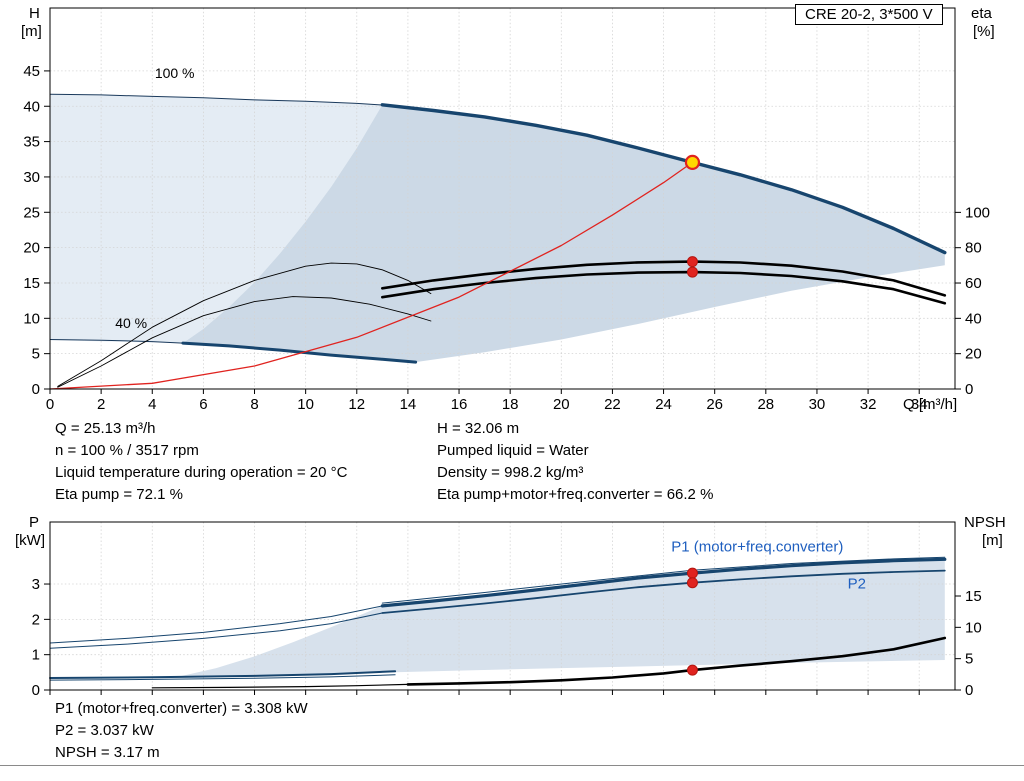 This screenshot has height=781, width=1024. I want to click on x-tick-label: 8, so click(254, 404).